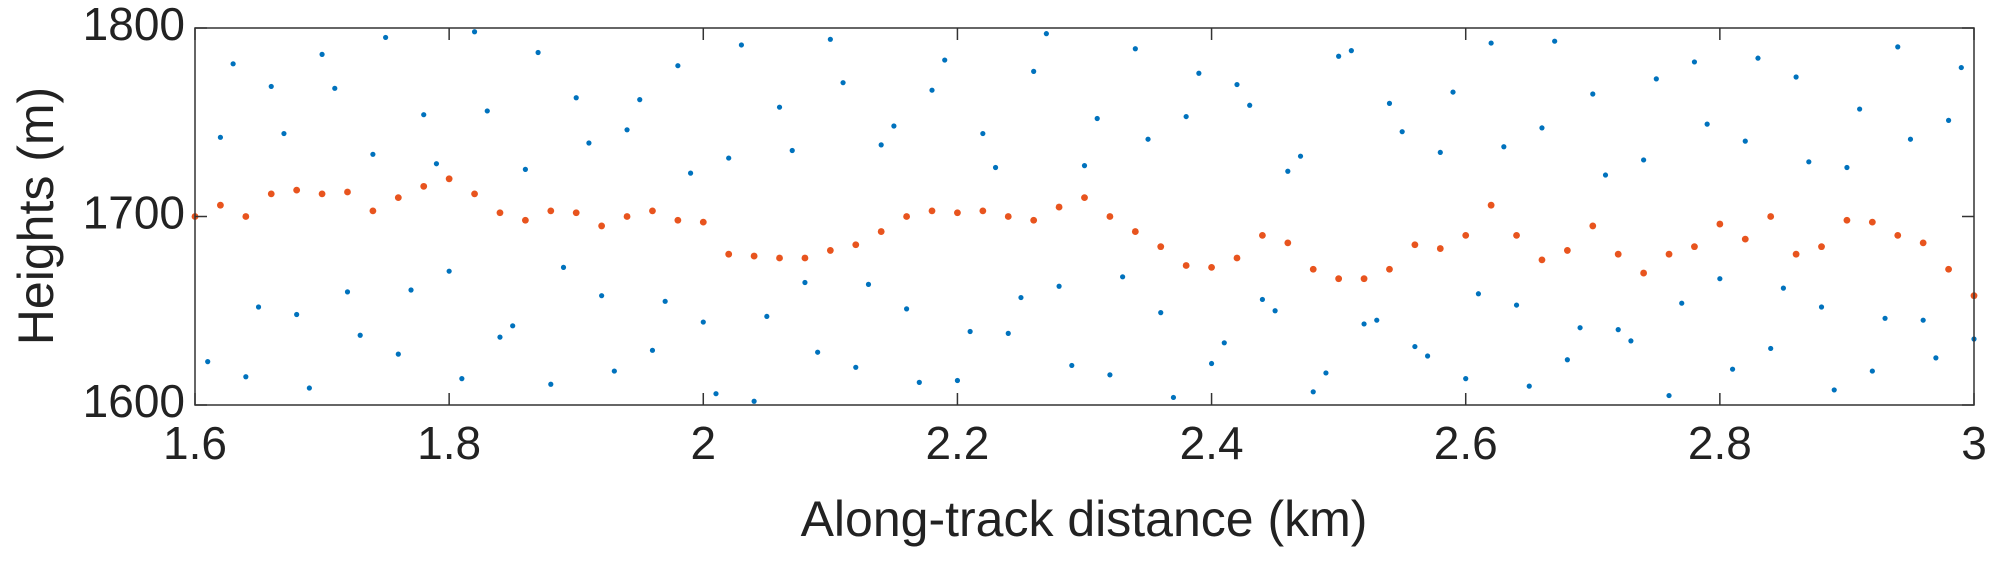 Image resolution: width=1991 pixels, height=573 pixels. I want to click on y-tick-label: 1600, so click(134, 401).